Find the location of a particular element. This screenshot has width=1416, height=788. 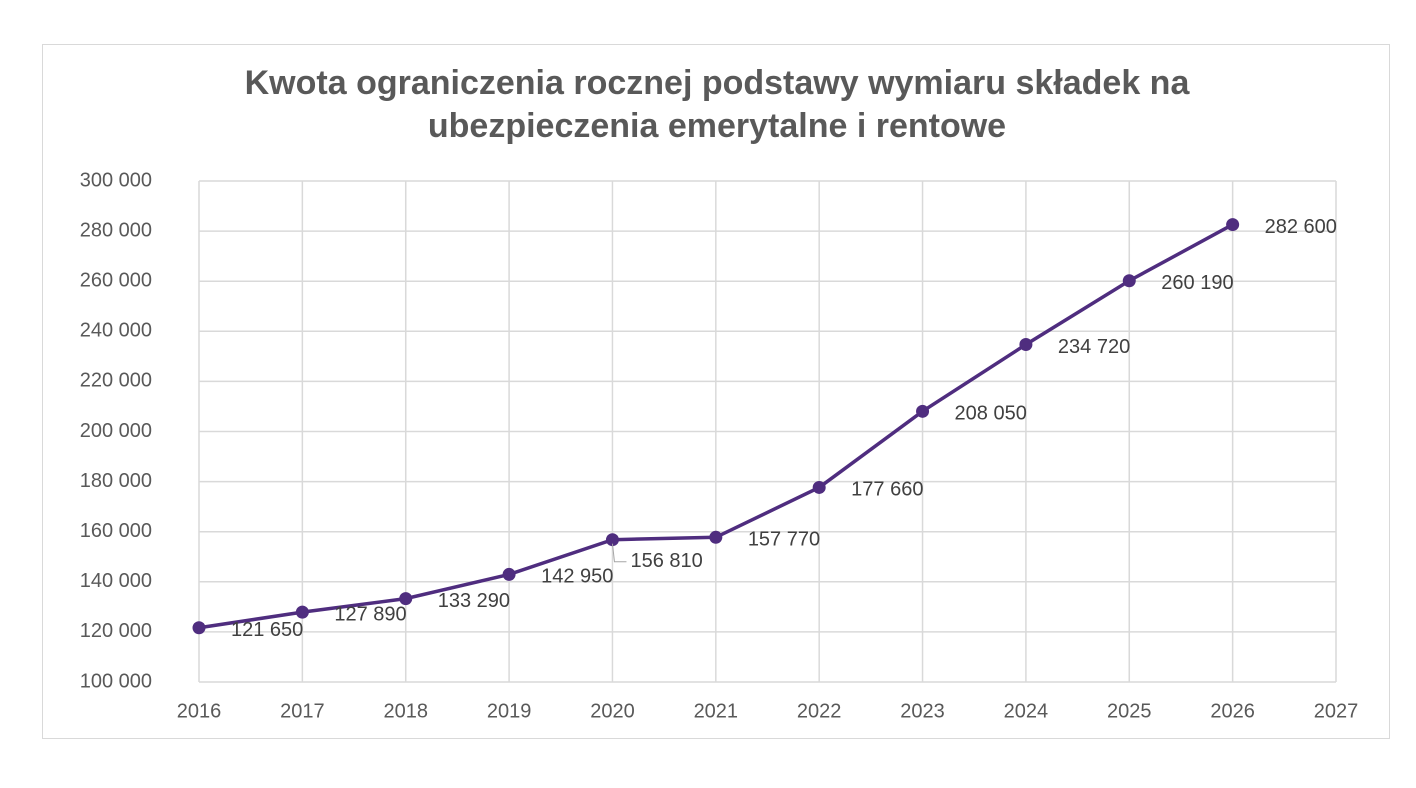

data-label: 121 650 is located at coordinates (267, 630).